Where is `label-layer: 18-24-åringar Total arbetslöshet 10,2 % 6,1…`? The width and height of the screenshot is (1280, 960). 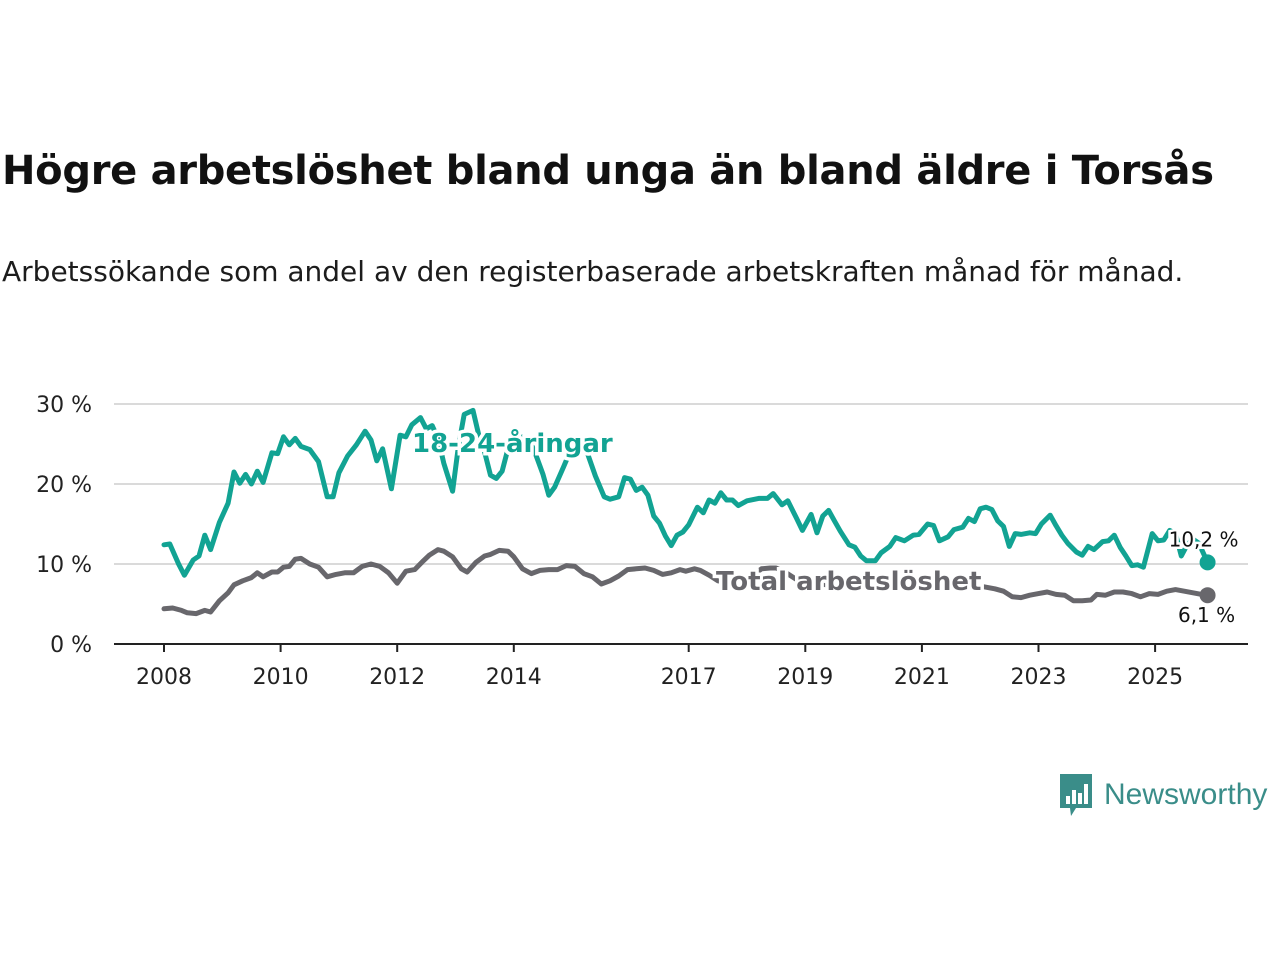 label-layer: 18-24-åringar Total arbetslöshet 10,2 % 6,1… is located at coordinates (825, 527).